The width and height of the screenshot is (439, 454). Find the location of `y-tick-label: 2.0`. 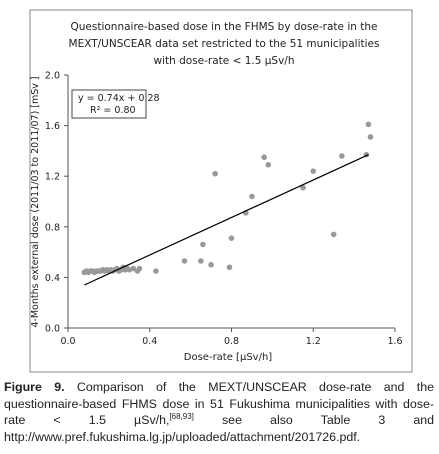

y-tick-label: 2.0 is located at coordinates (52, 76).